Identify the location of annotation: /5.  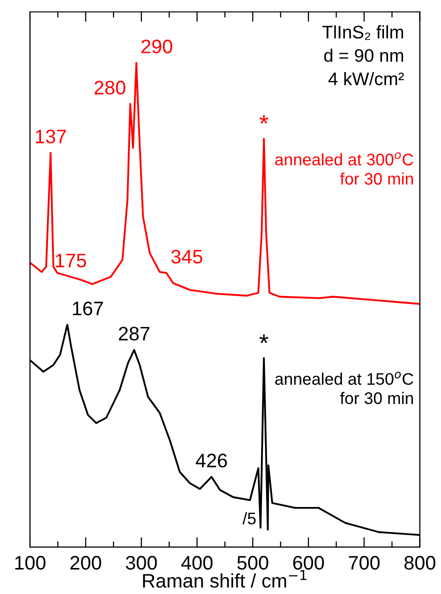
(249, 518).